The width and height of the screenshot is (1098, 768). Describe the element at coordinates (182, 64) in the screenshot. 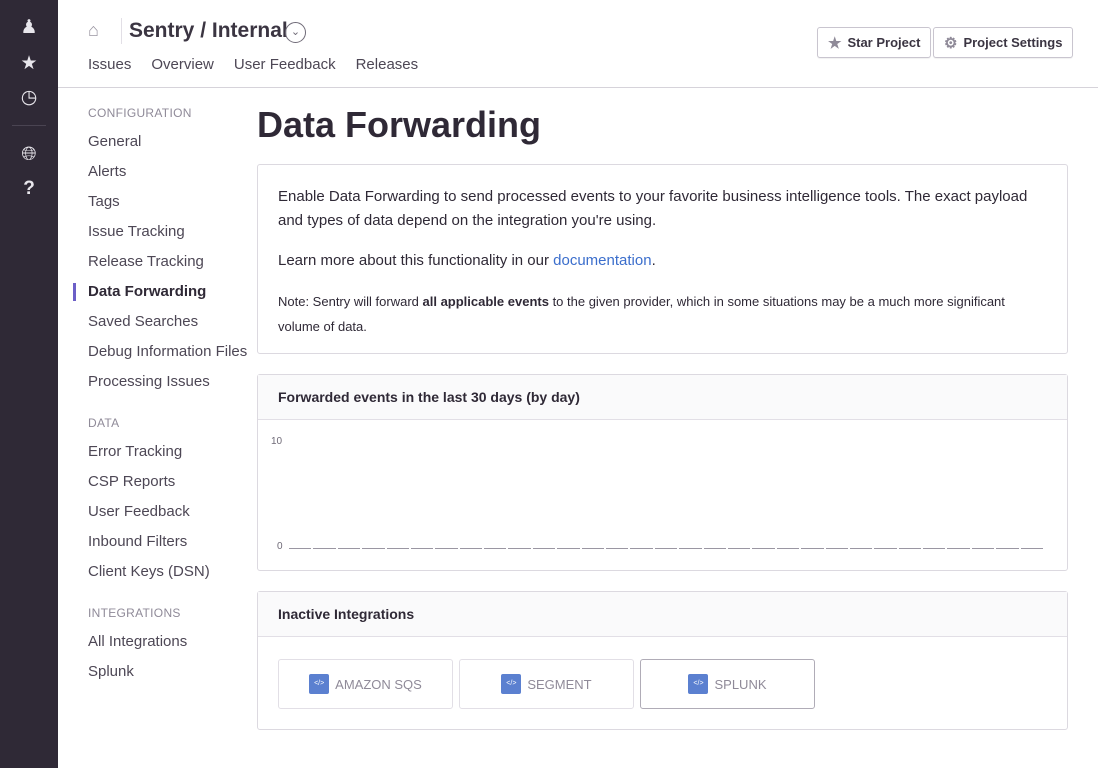

I see `nav-overview: Overview` at that location.